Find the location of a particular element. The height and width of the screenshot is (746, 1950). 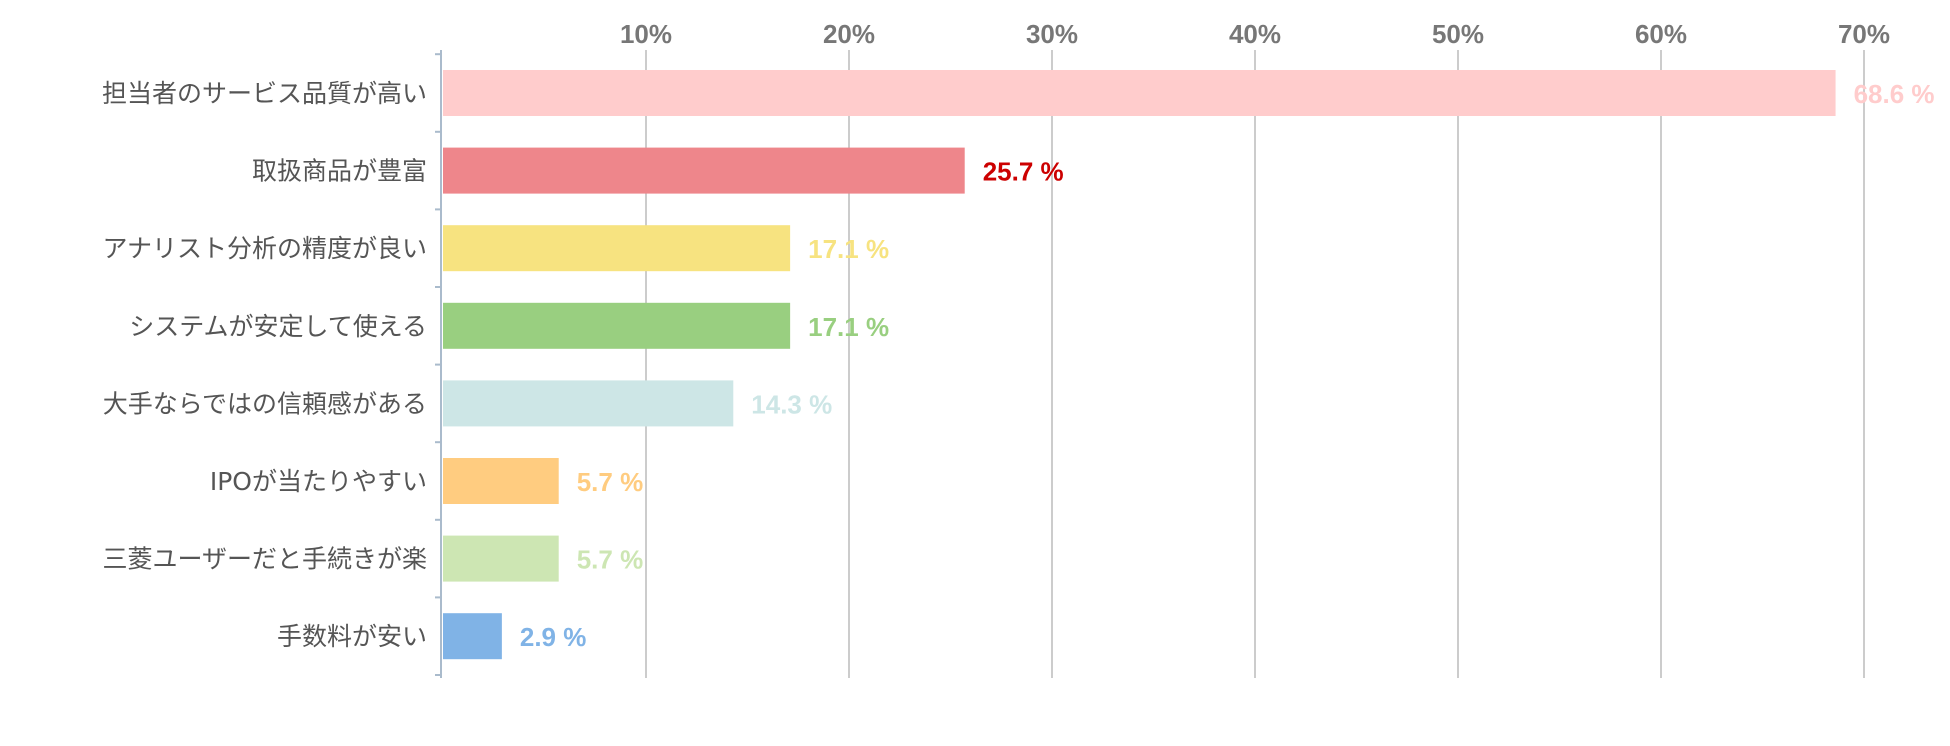

x-tick-label: 20% is located at coordinates (849, 34).